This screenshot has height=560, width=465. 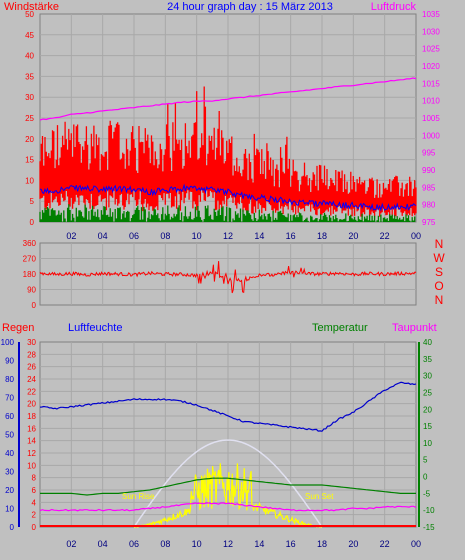 What do you see at coordinates (18, 328) in the screenshot?
I see `rain-label: Regen` at bounding box center [18, 328].